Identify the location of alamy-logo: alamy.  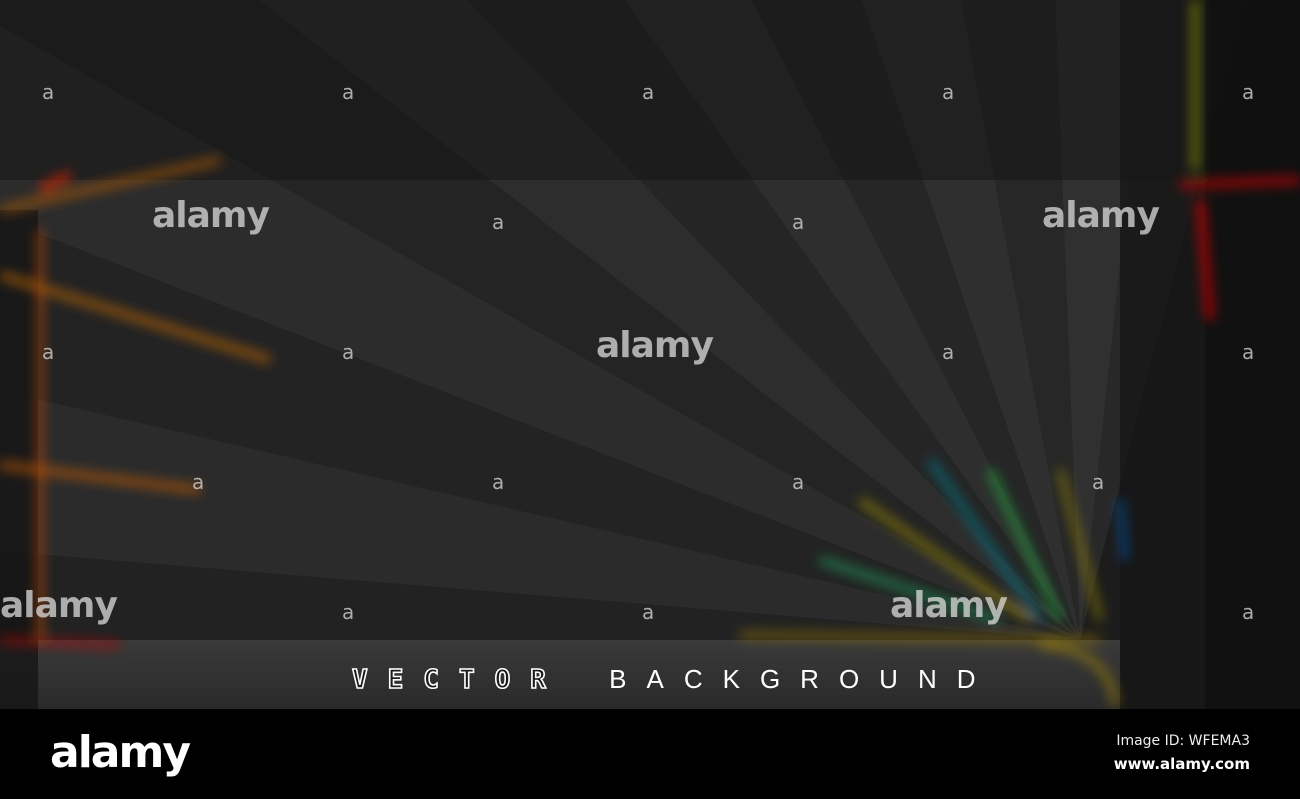
(120, 752).